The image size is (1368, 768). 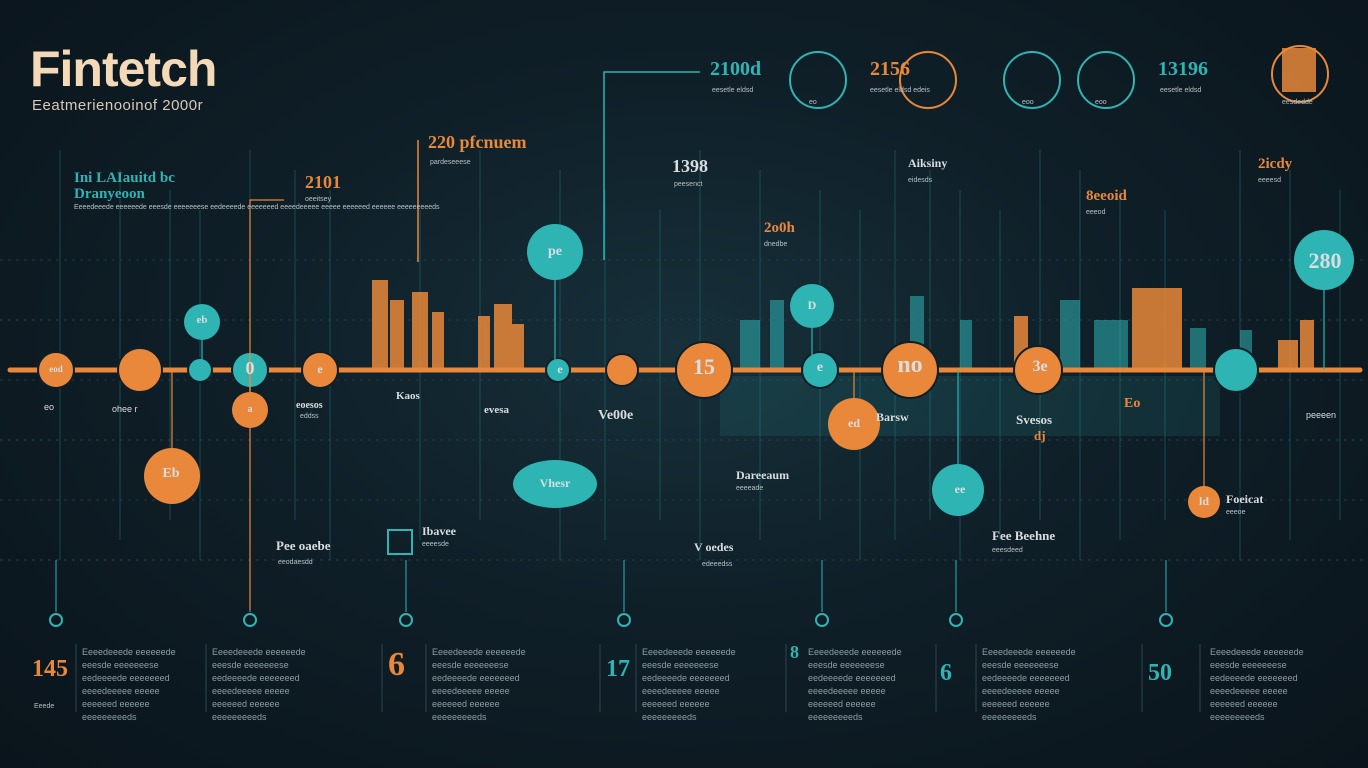 I want to click on timeline-node-label: eod, so click(x=56, y=369).